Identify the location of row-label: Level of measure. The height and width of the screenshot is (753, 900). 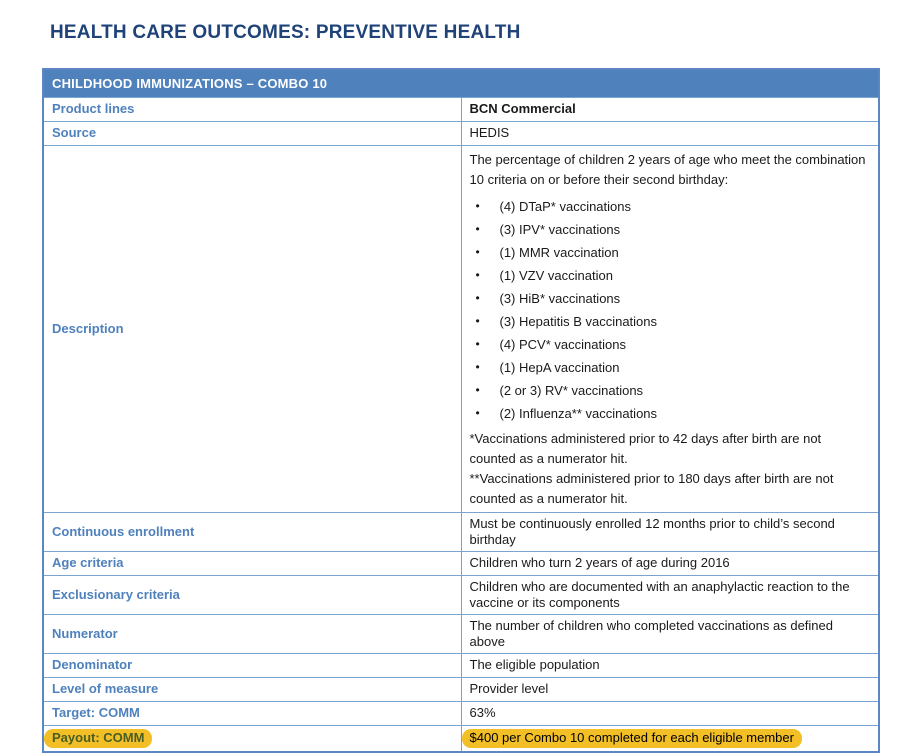
(252, 689).